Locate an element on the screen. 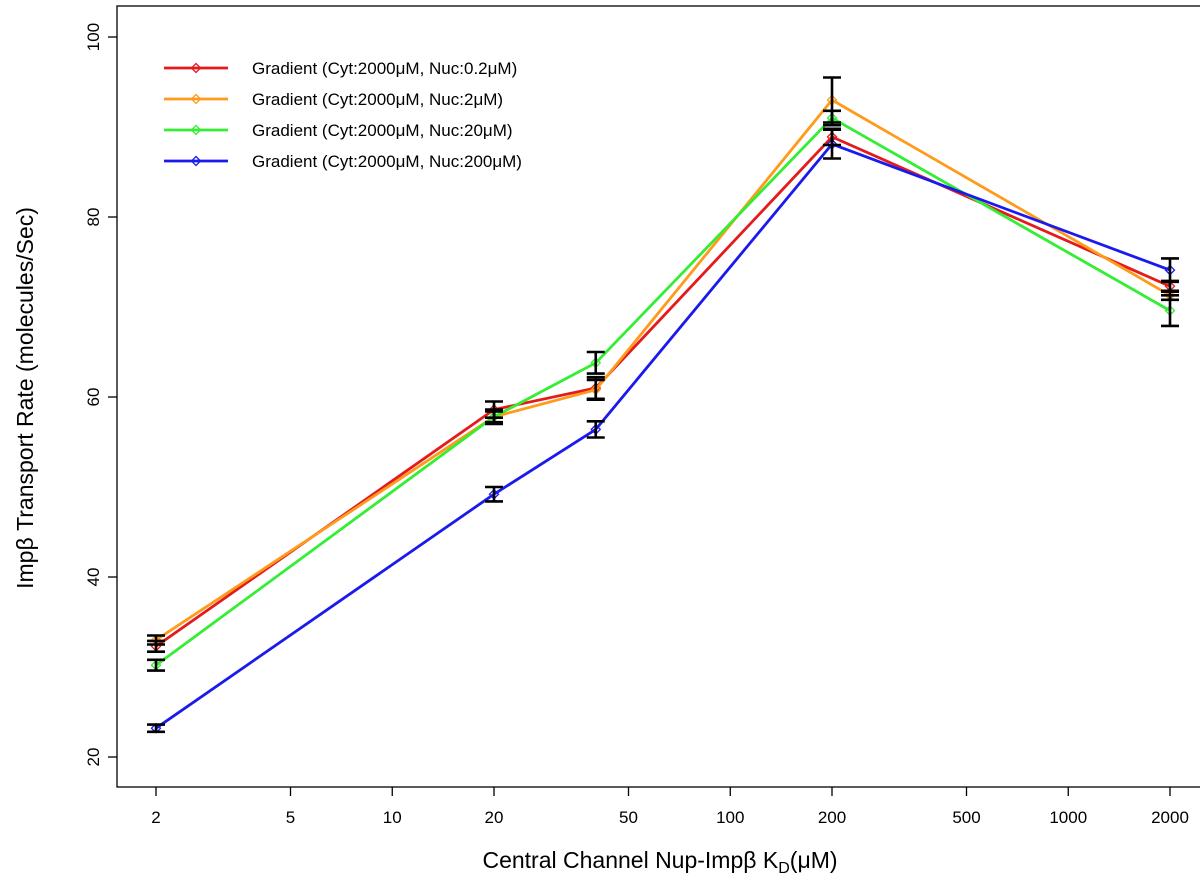 The height and width of the screenshot is (881, 1200). x-axis-title-subscript: D is located at coordinates (784, 868).